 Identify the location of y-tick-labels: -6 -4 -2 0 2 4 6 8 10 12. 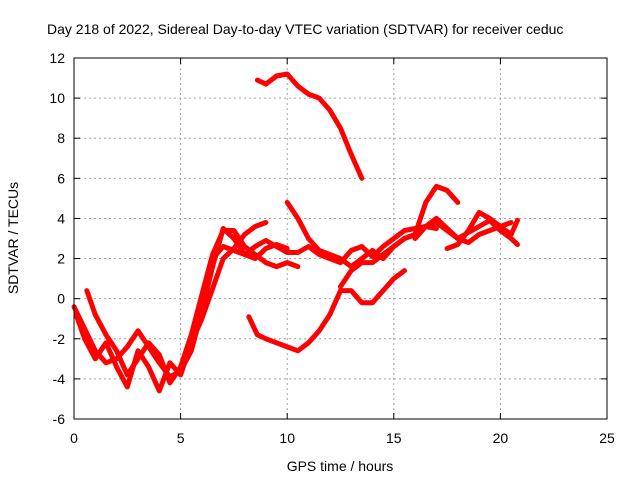
(57, 238).